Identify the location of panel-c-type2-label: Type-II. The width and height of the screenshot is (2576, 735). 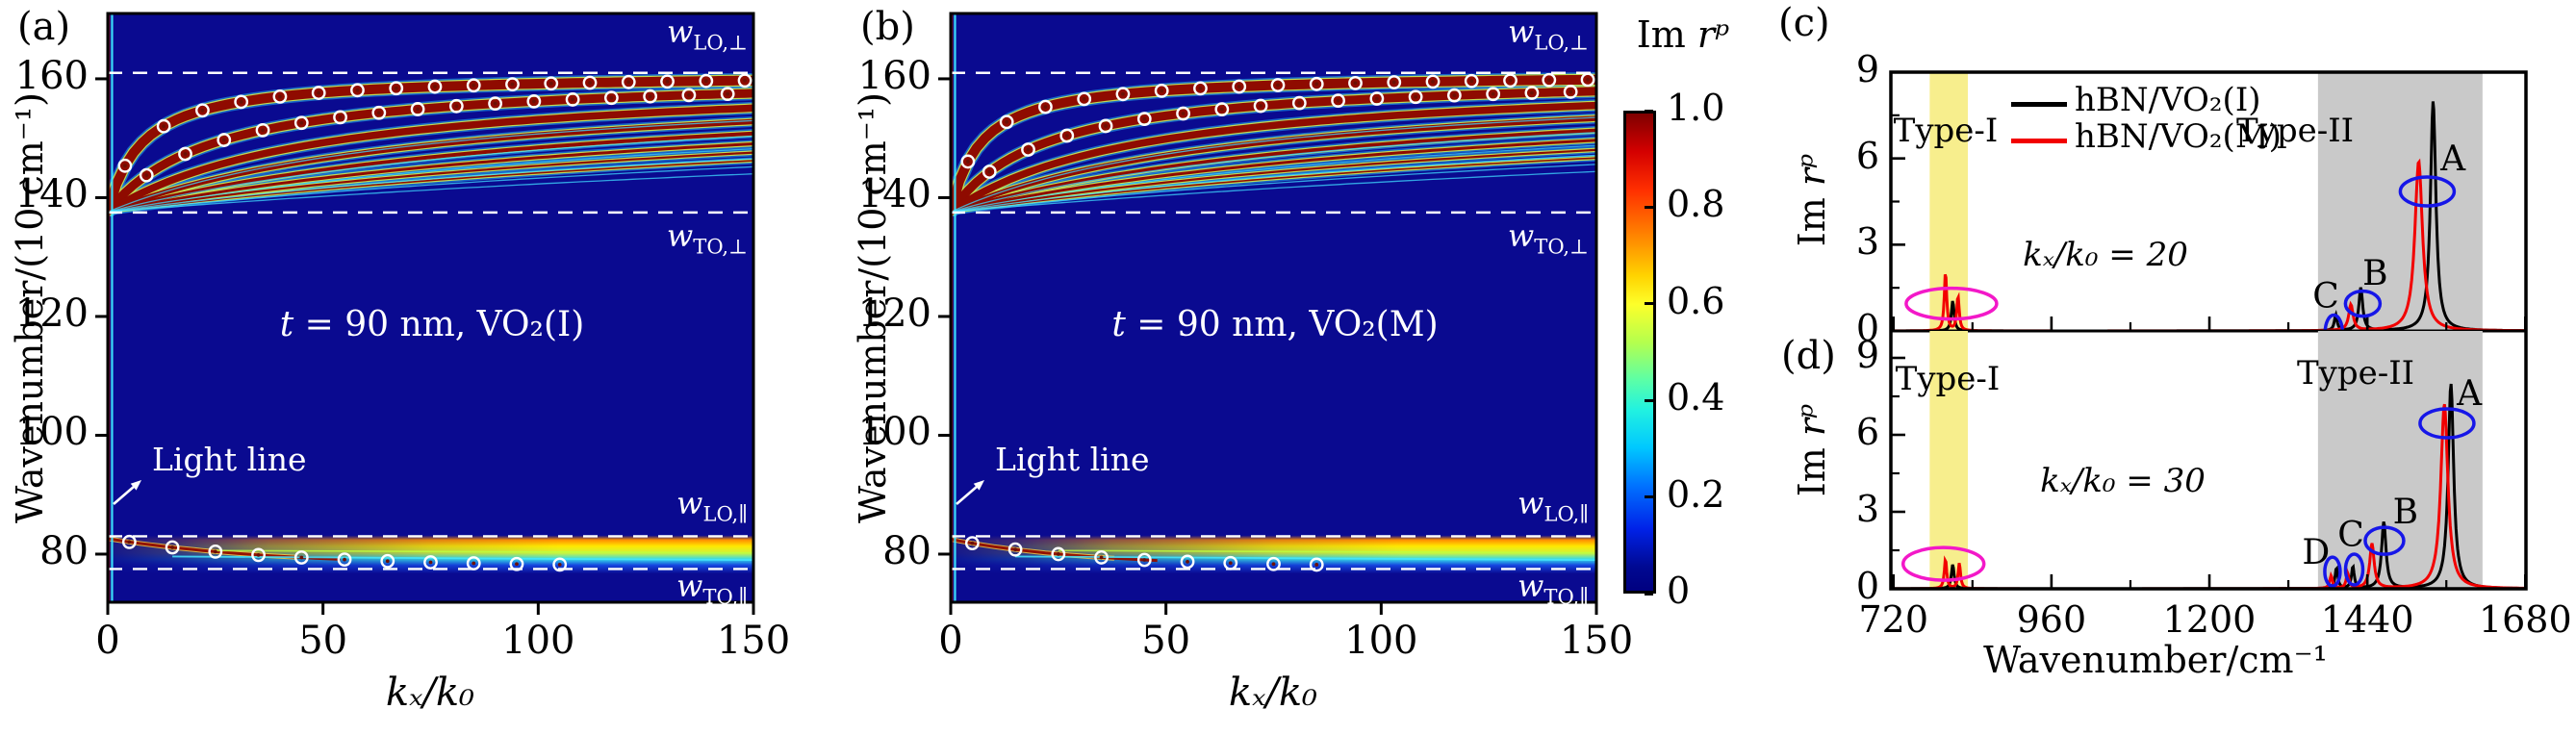
(2295, 131).